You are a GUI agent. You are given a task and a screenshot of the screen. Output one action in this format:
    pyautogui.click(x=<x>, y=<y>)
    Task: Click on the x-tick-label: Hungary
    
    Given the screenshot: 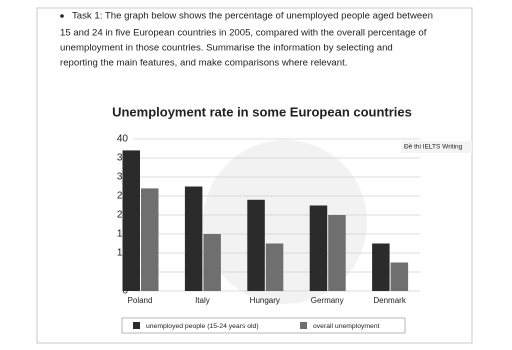 What is the action you would take?
    pyautogui.click(x=265, y=300)
    